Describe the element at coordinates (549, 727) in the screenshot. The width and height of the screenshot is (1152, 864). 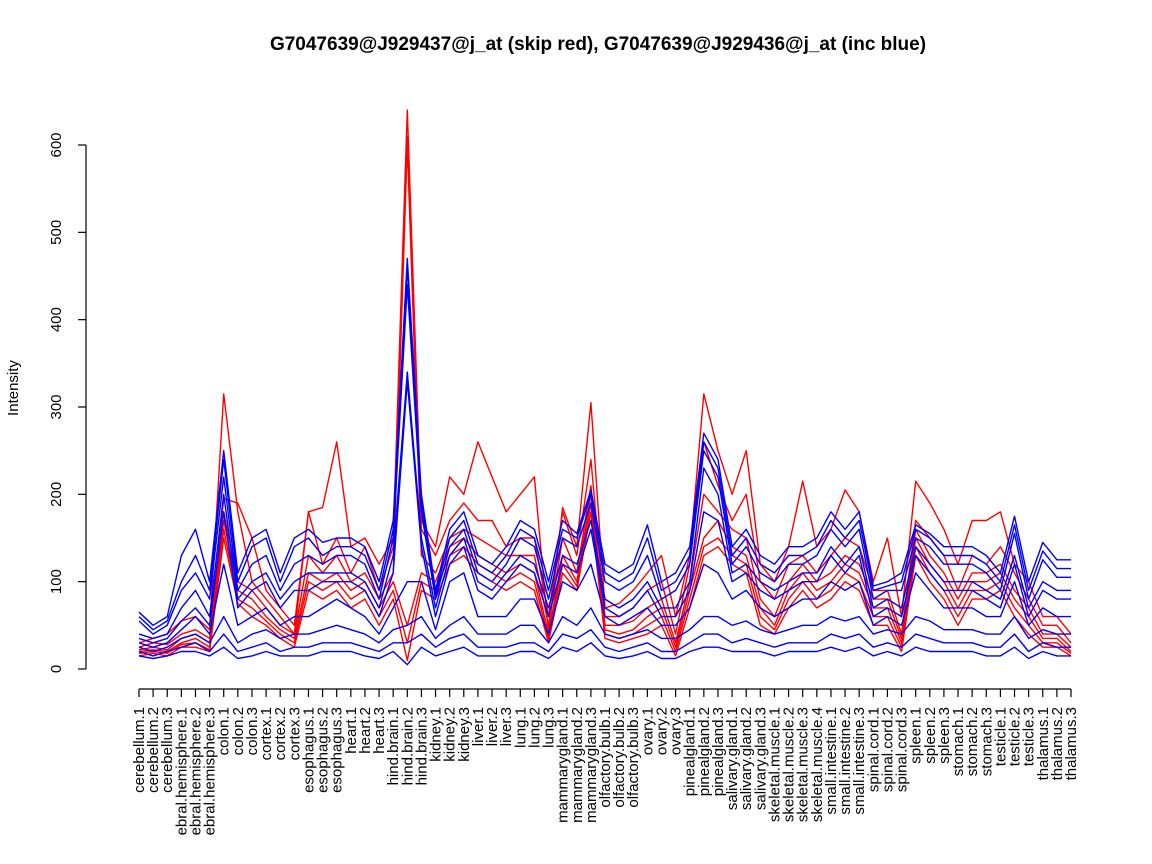
I see `x-tick-label: lung.3` at that location.